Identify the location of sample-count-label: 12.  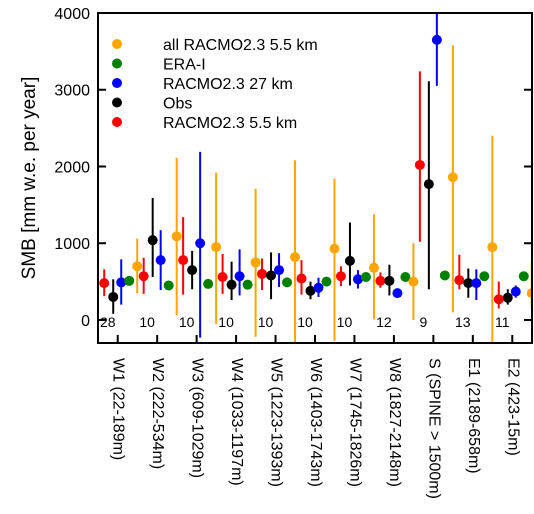
(384, 322).